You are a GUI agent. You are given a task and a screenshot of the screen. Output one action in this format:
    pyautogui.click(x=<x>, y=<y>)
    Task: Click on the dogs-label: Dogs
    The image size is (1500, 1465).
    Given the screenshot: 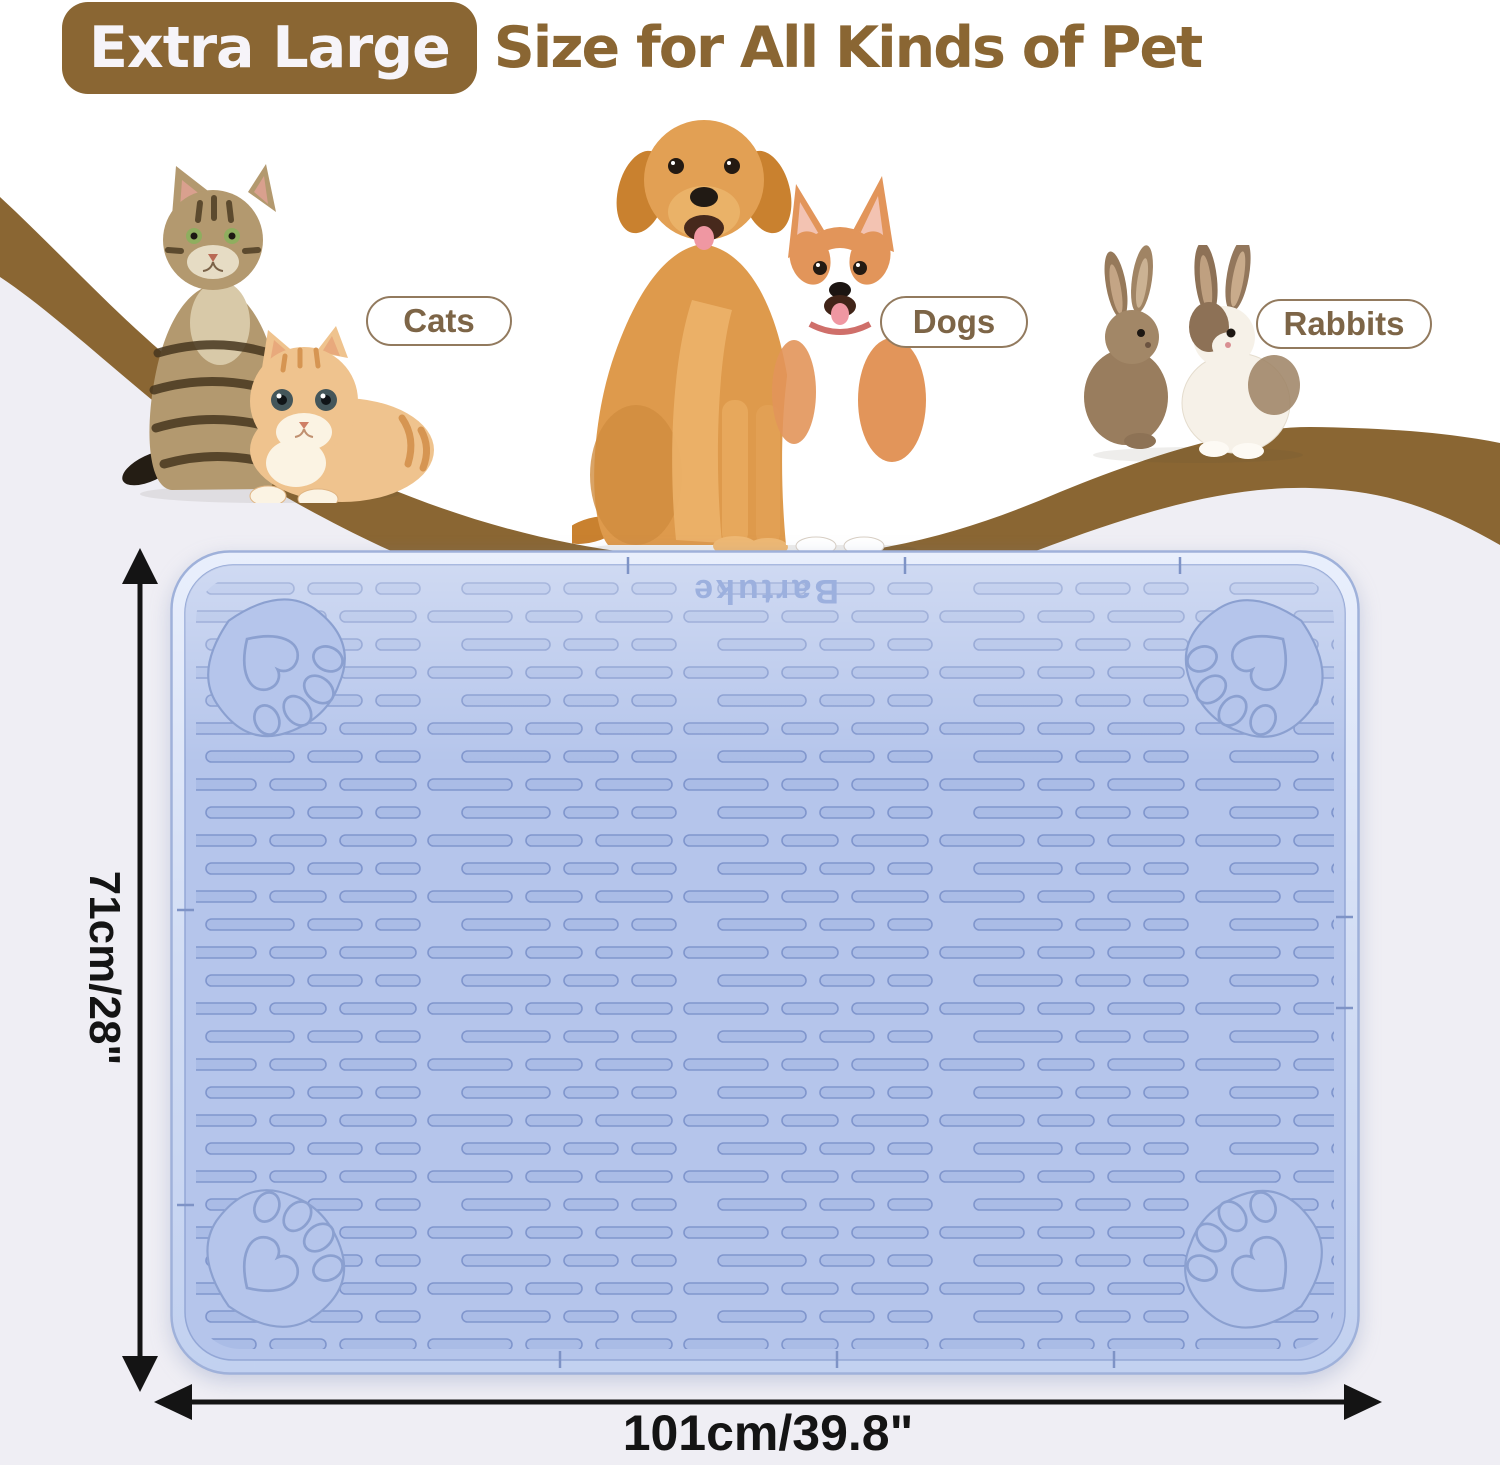 What is the action you would take?
    pyautogui.click(x=954, y=321)
    